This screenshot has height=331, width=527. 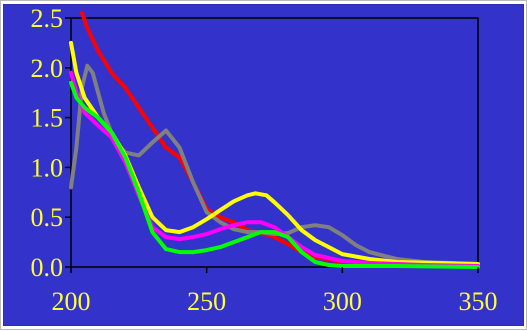 What do you see at coordinates (47, 118) in the screenshot?
I see `y-tick-label: 1.5` at bounding box center [47, 118].